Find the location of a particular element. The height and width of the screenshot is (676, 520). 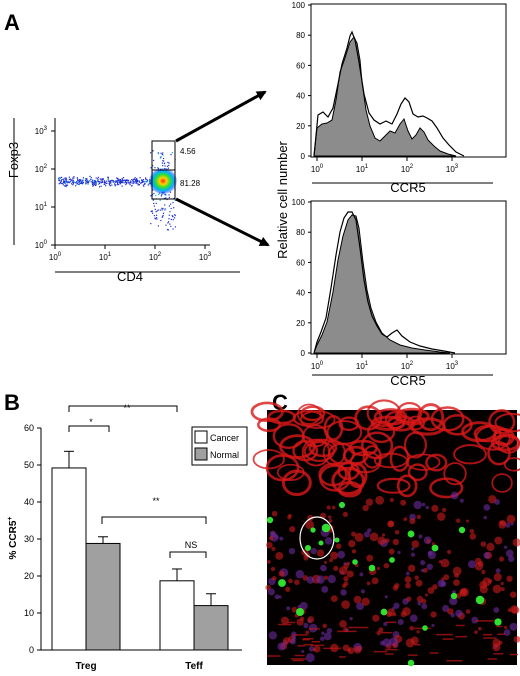

histogram-bottom-x-tick-label: 103 is located at coordinates (452, 366).